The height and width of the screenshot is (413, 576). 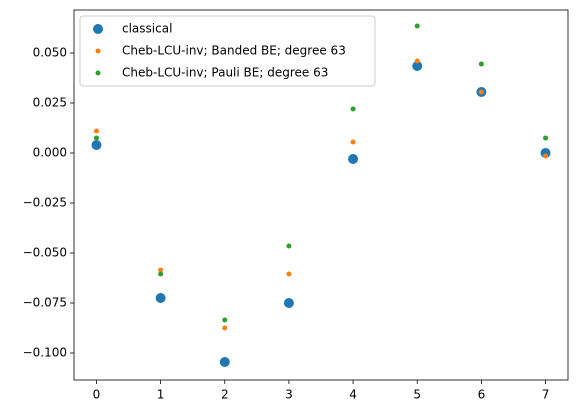 What do you see at coordinates (234, 51) in the screenshot?
I see `legend-label: Cheb-LCU-inv; Banded BE; degree 63` at bounding box center [234, 51].